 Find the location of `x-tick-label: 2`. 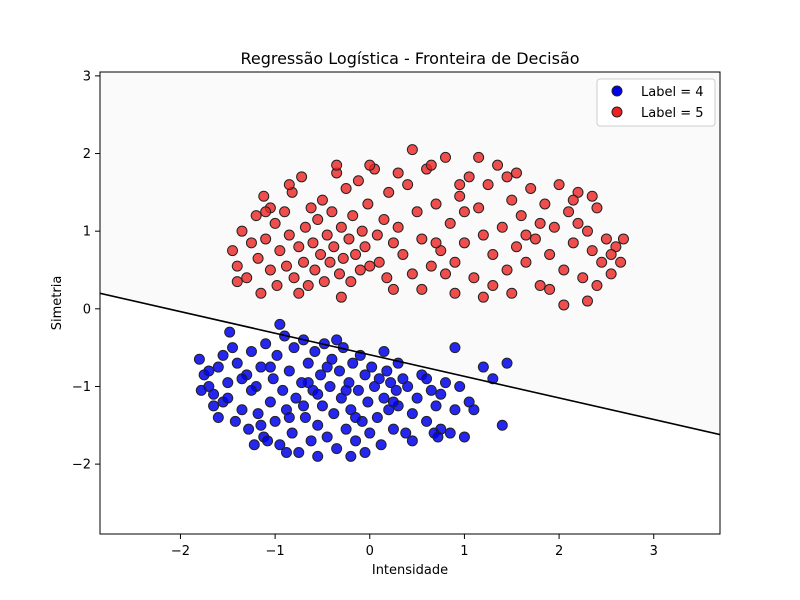

x-tick-label: 2 is located at coordinates (559, 551).